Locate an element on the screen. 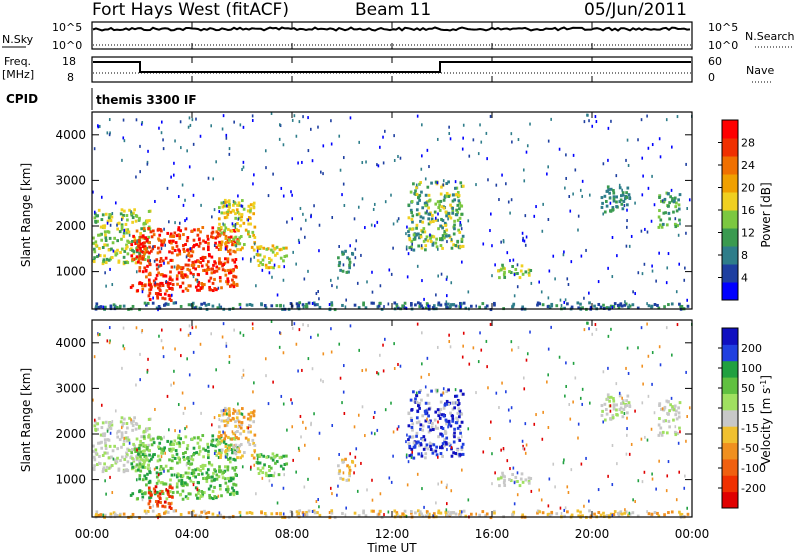 This screenshot has width=800, height=554. cpid-text: themis 3300 IF is located at coordinates (146, 100).